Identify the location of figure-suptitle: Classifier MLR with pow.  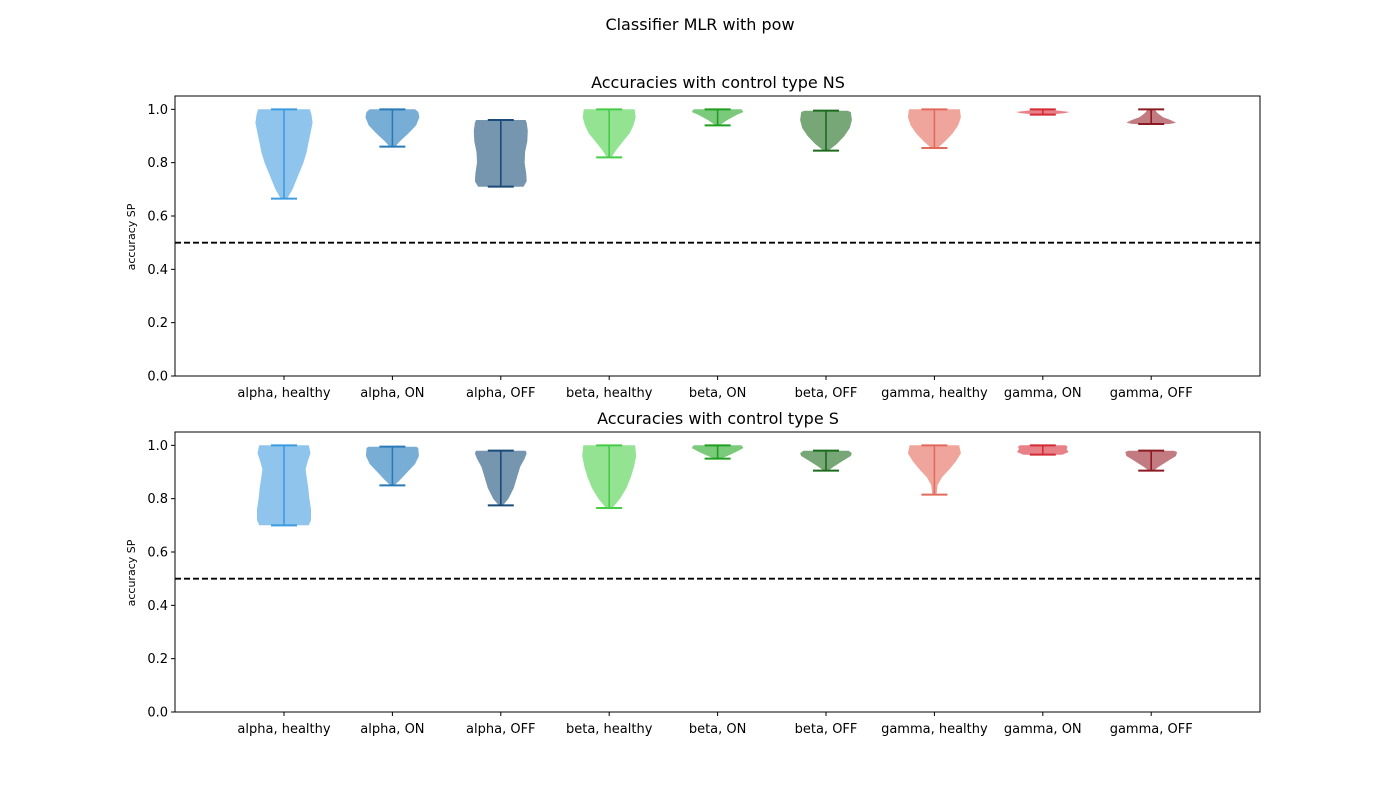
(699, 24).